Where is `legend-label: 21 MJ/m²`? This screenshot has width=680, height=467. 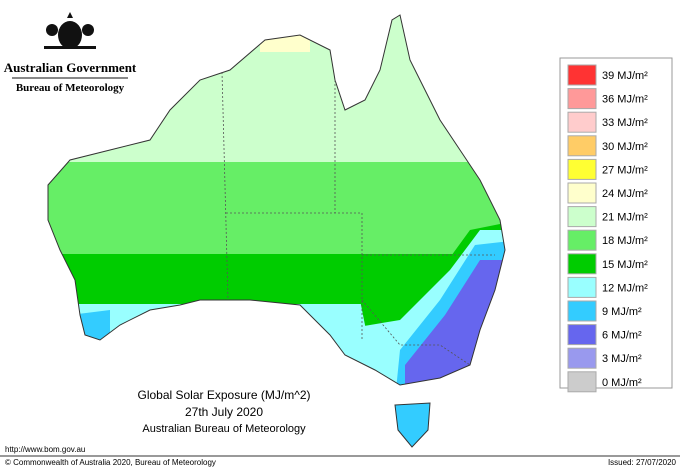 legend-label: 21 MJ/m² is located at coordinates (625, 218).